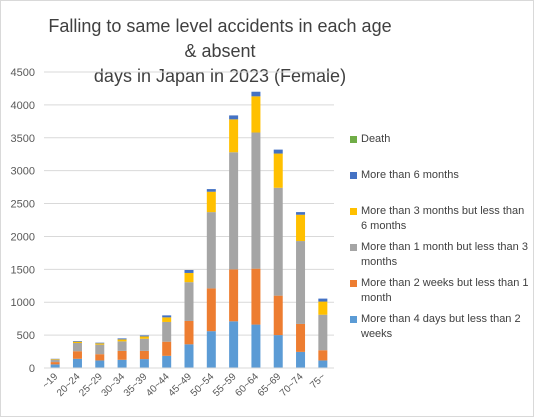 The width and height of the screenshot is (534, 417). Describe the element at coordinates (23, 172) in the screenshot. I see `y-tick-label: 3000` at that location.